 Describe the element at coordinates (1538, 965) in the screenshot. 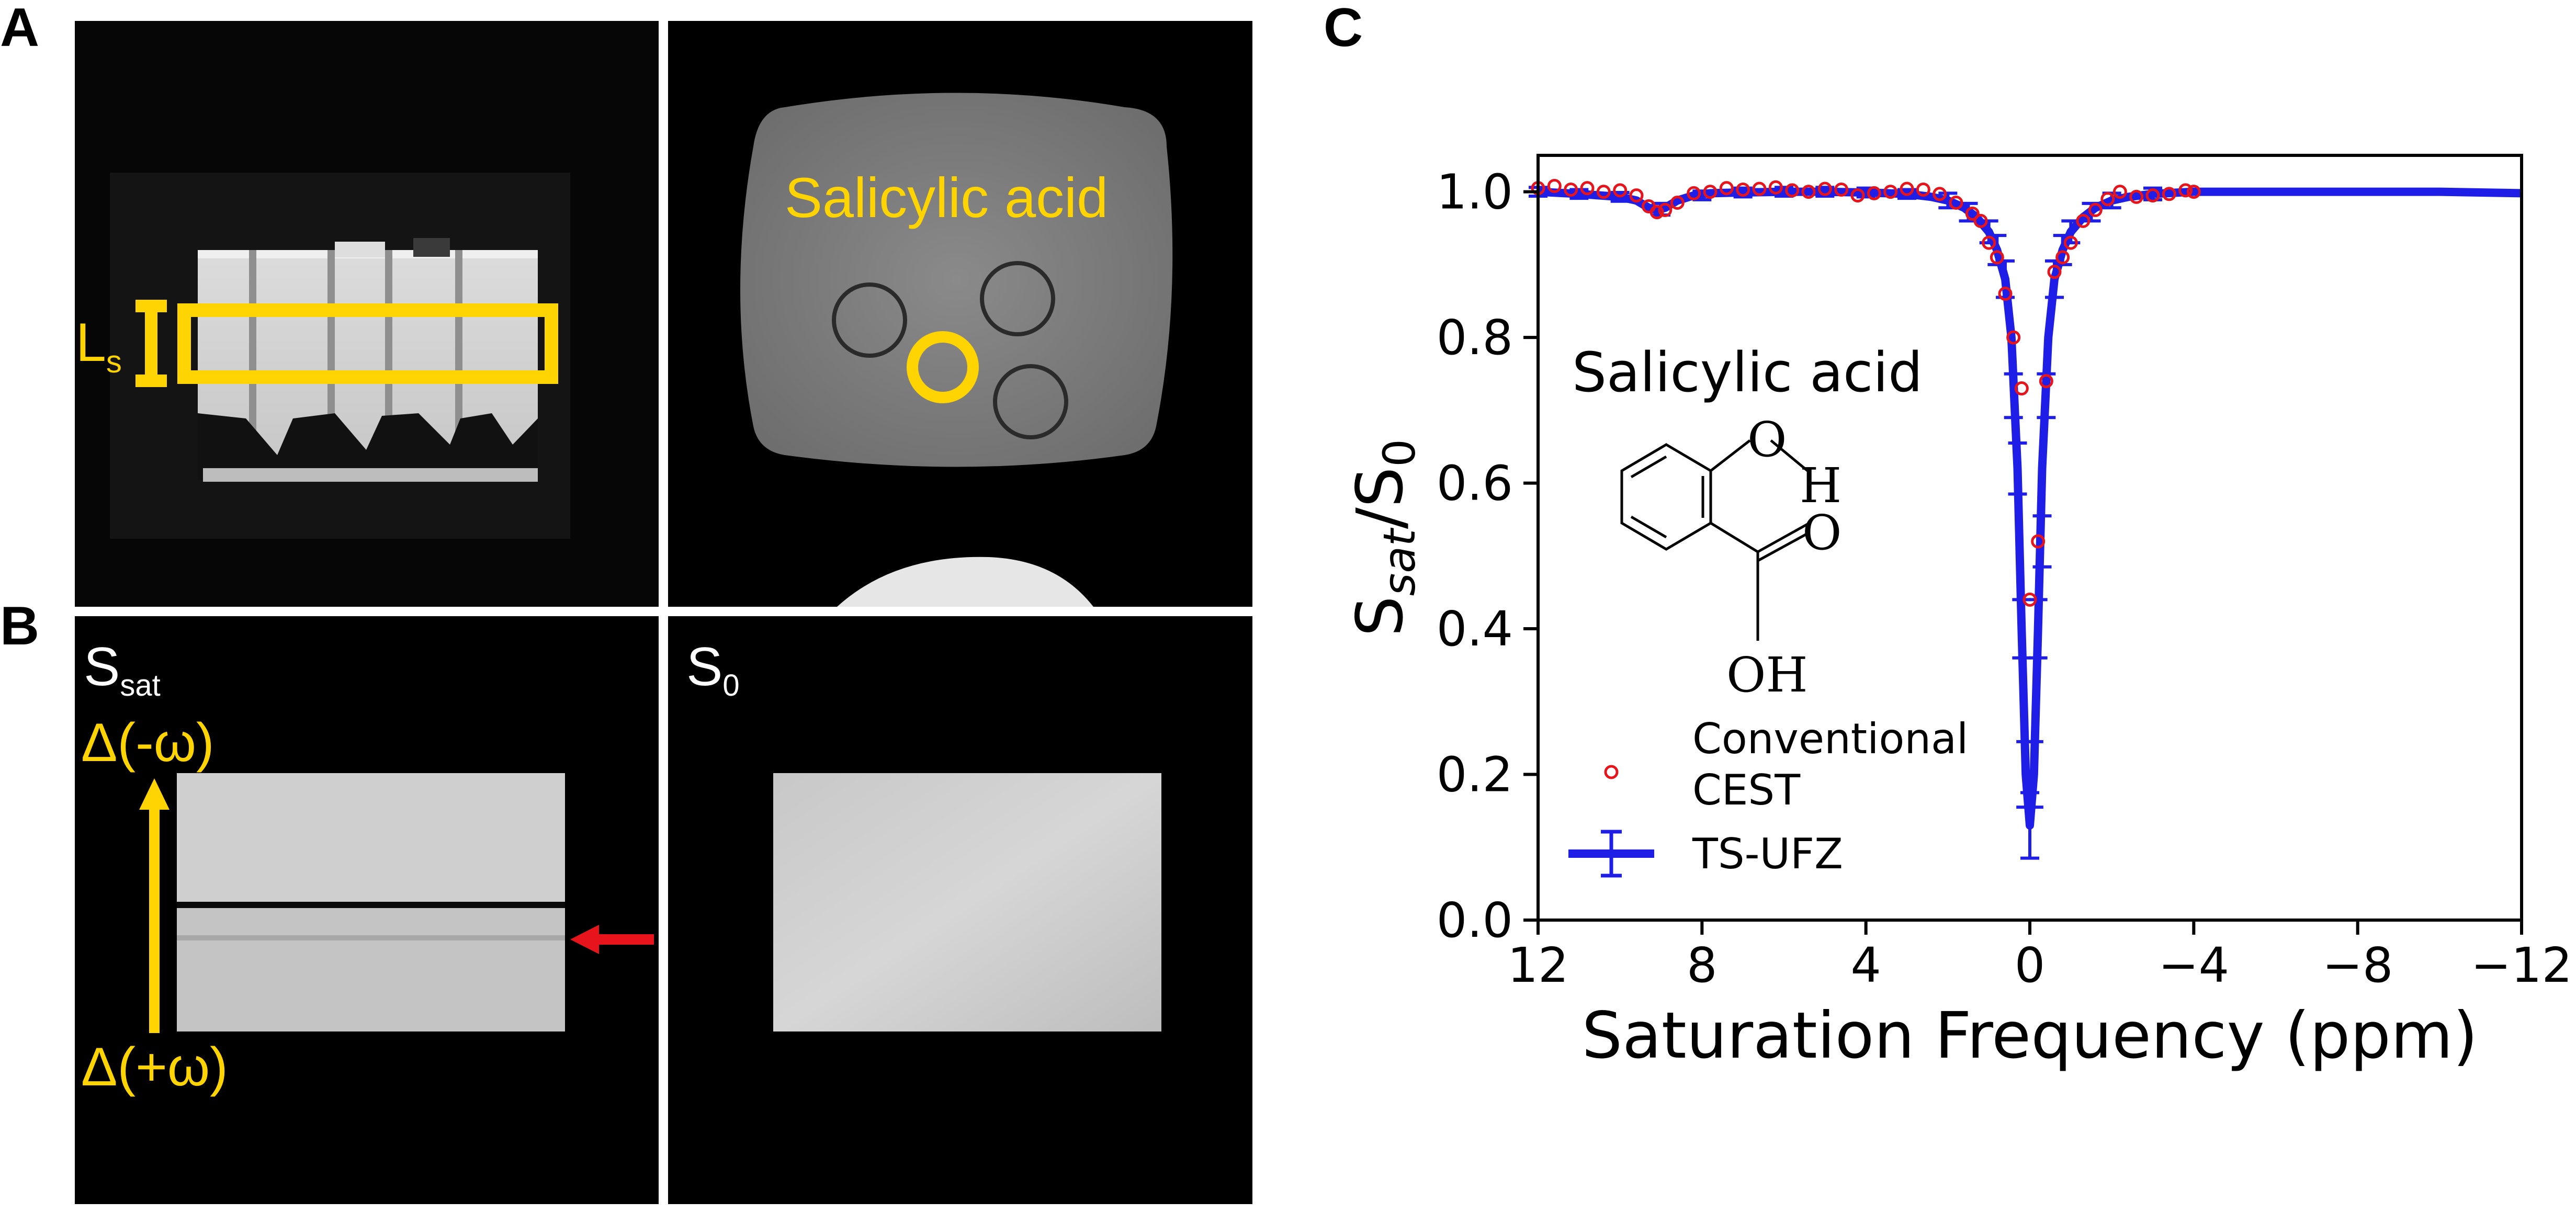

I see `x-tick-label: 12` at that location.